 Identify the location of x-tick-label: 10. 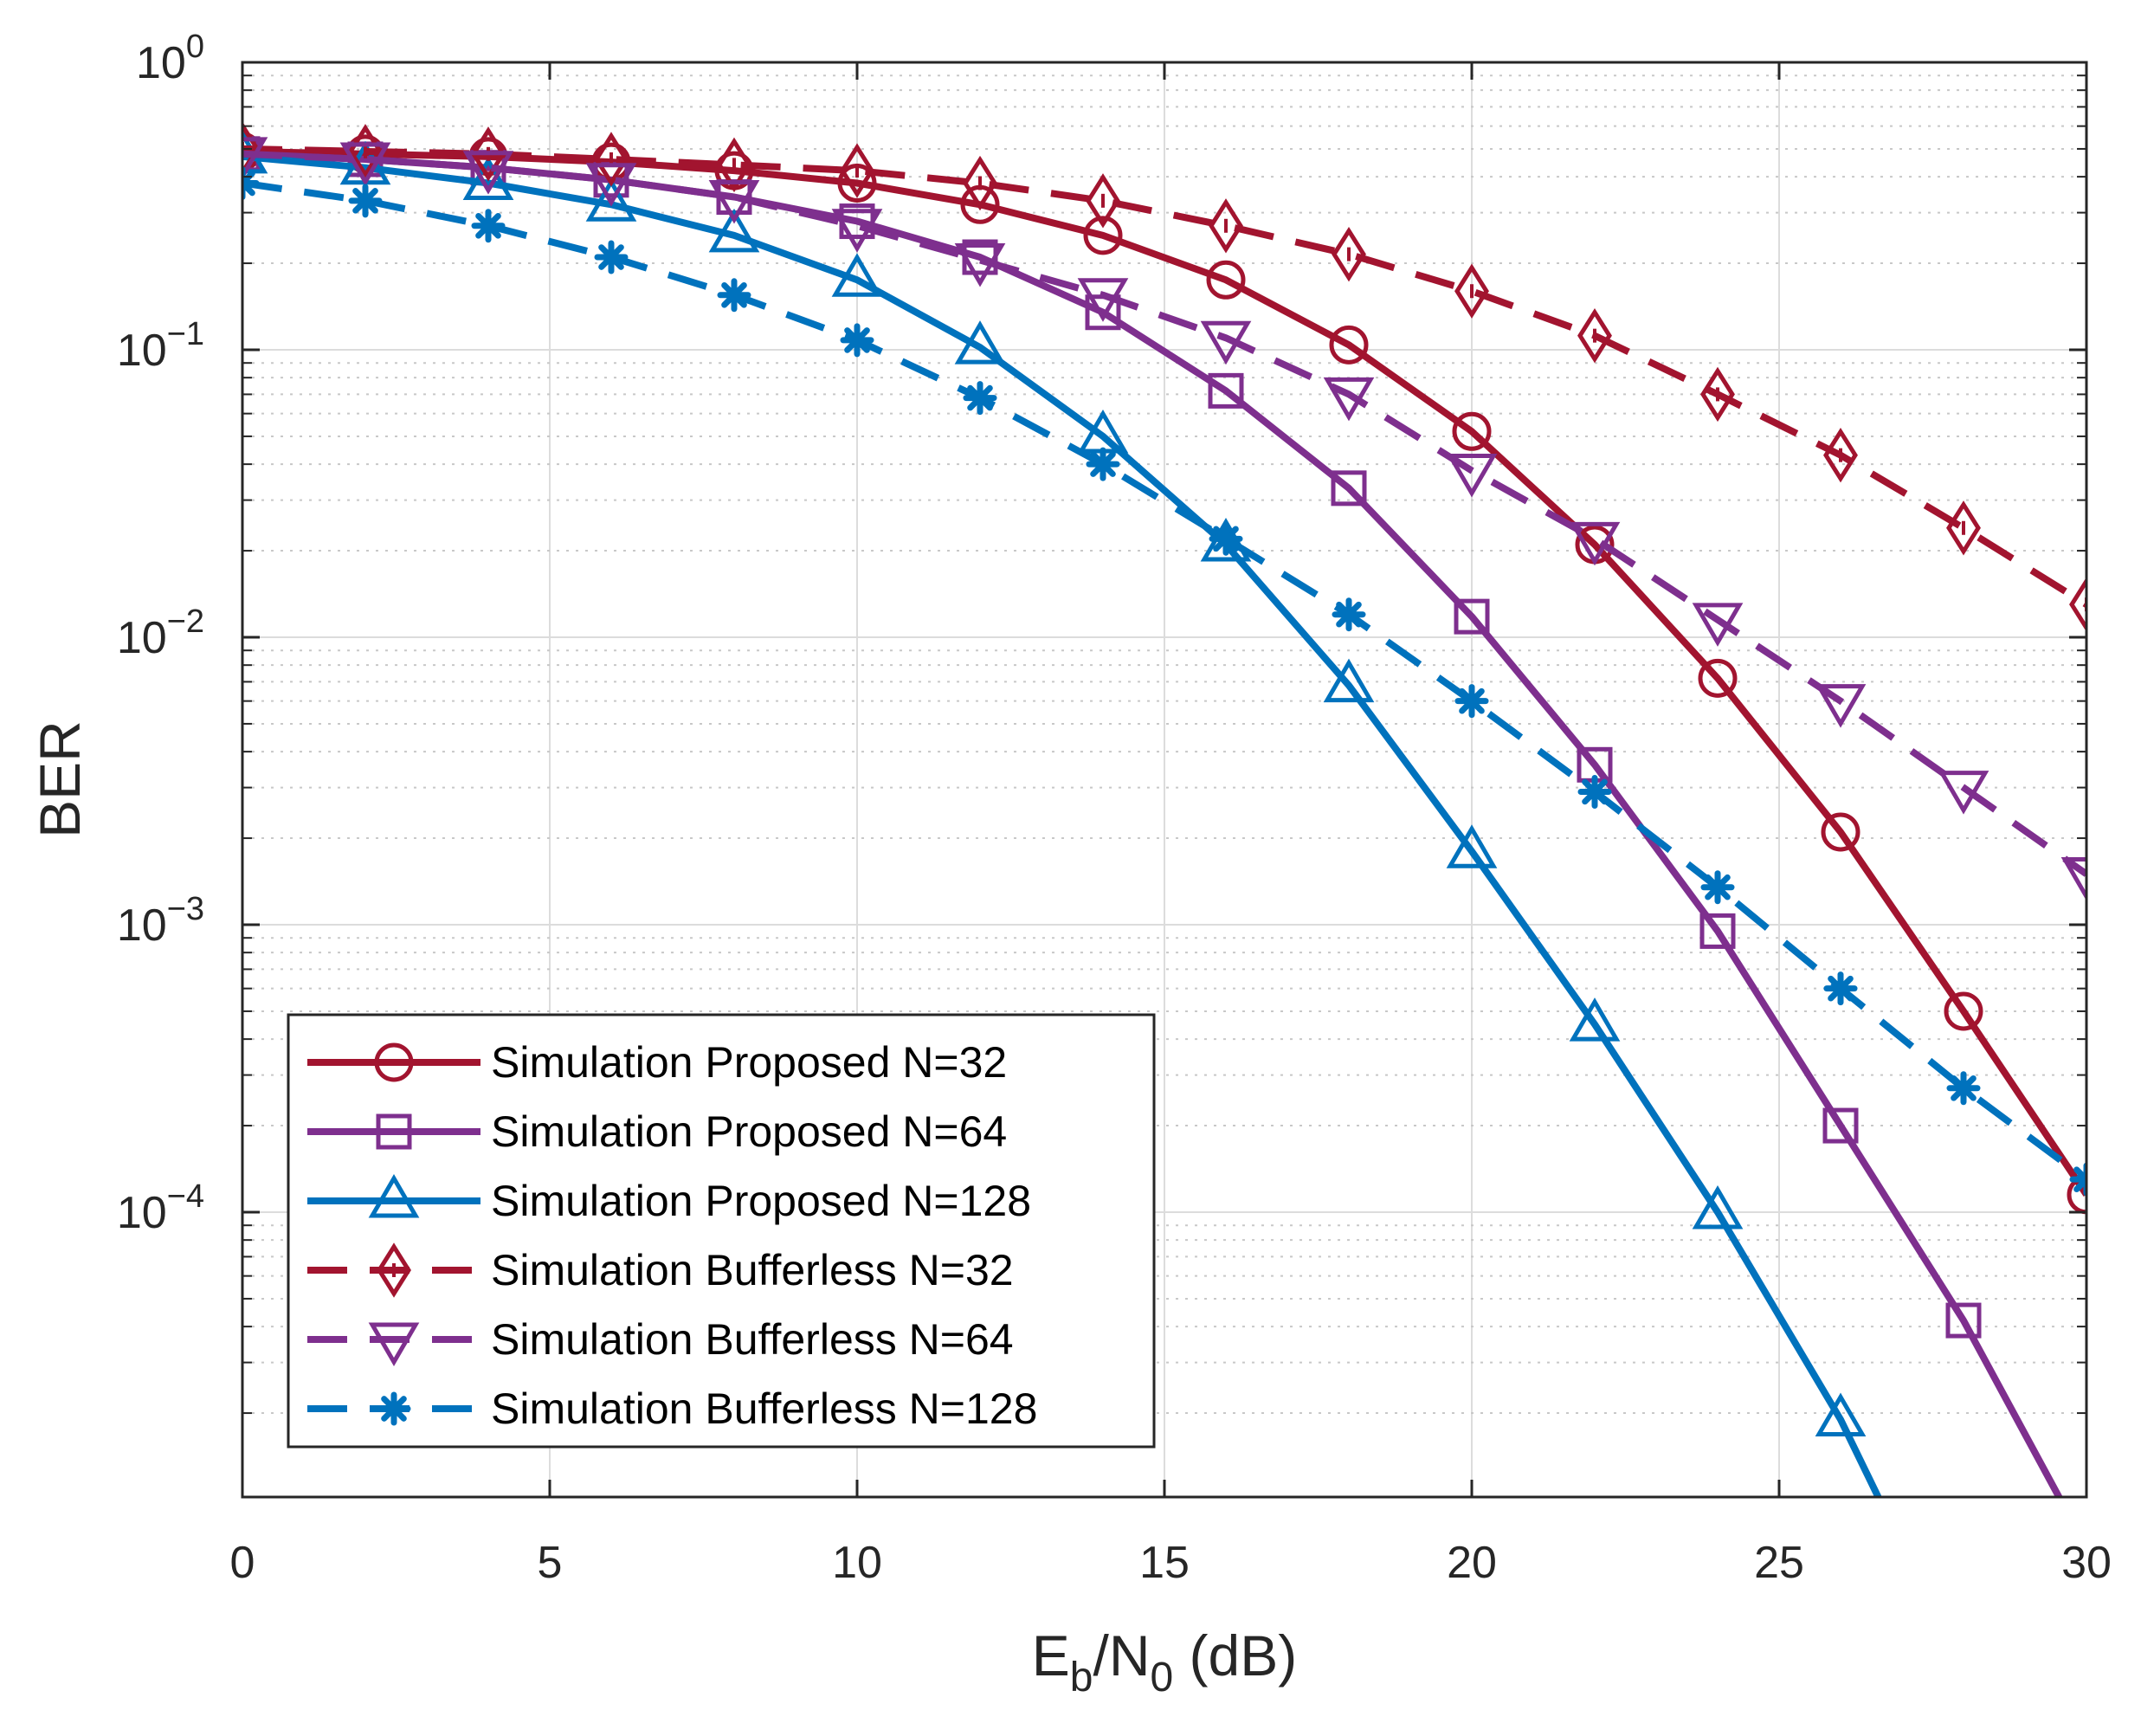
(857, 1563).